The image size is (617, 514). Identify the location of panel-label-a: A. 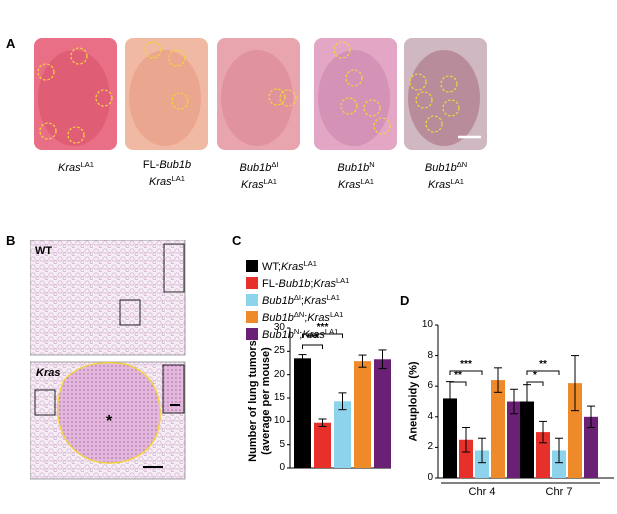
(11, 43).